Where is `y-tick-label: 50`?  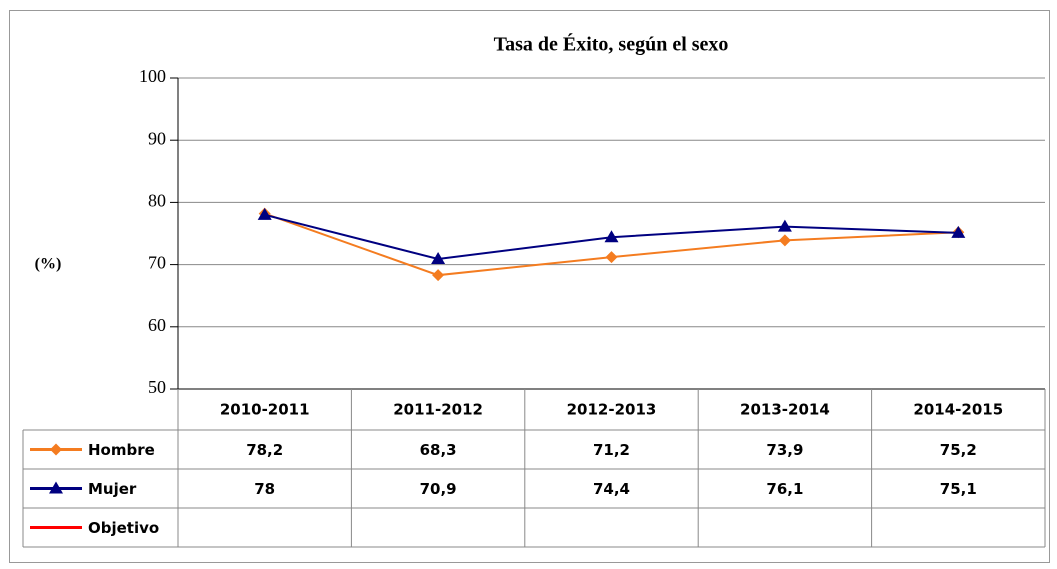 y-tick-label: 50 is located at coordinates (157, 387).